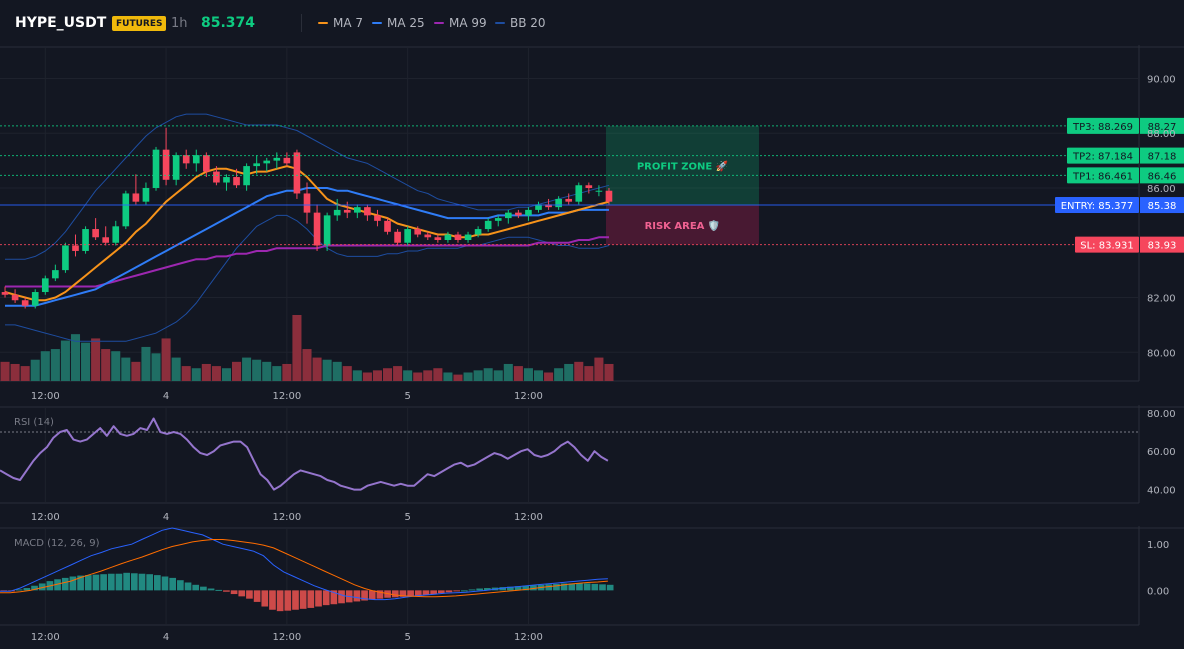  I want to click on time-axis-label: 5, so click(407, 517).